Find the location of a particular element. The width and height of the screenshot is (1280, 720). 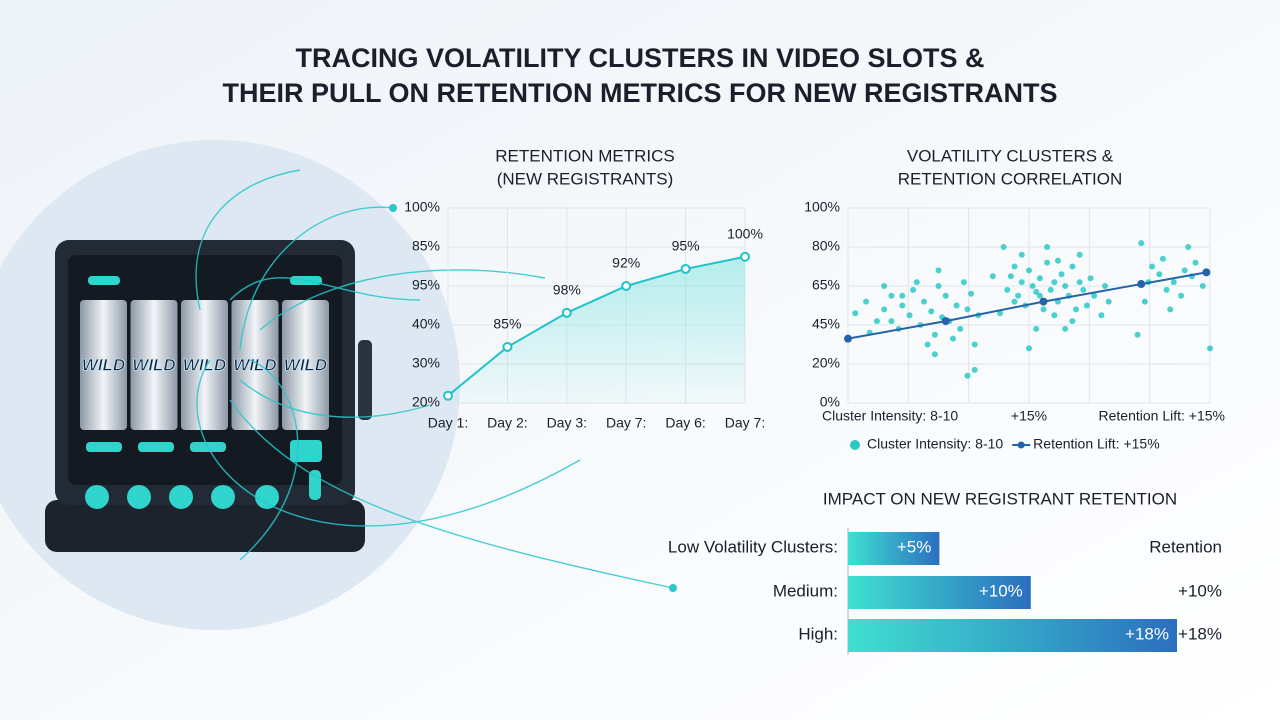

y-tick-label: 95% is located at coordinates (426, 285).